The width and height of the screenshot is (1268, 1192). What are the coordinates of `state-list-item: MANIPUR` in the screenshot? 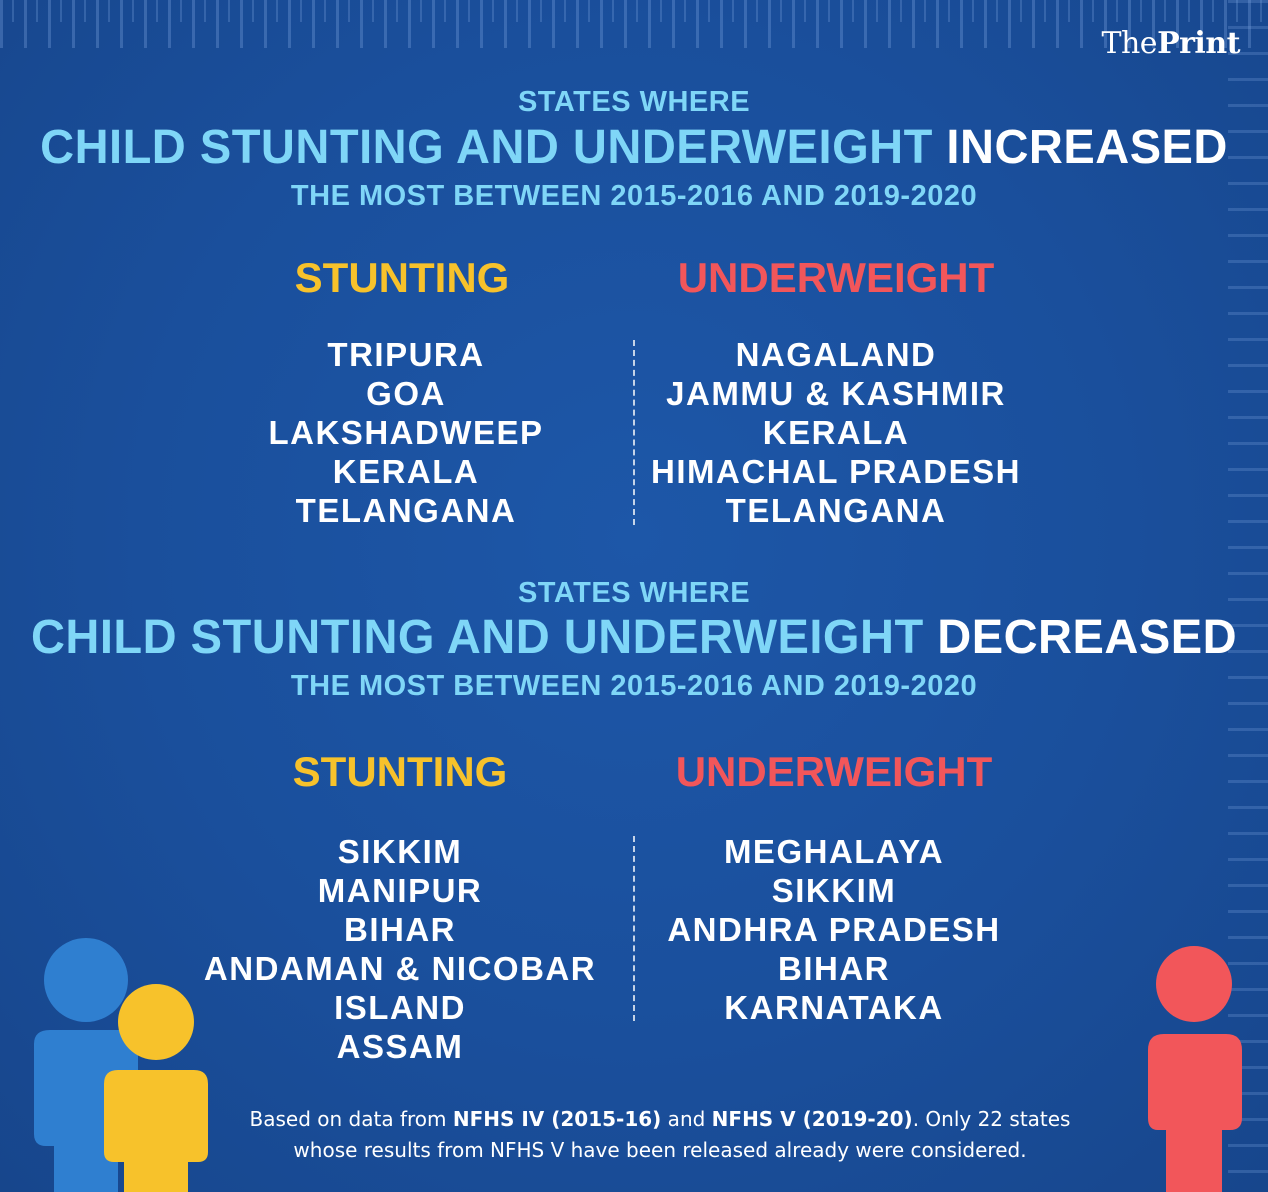 It's located at (400, 890).